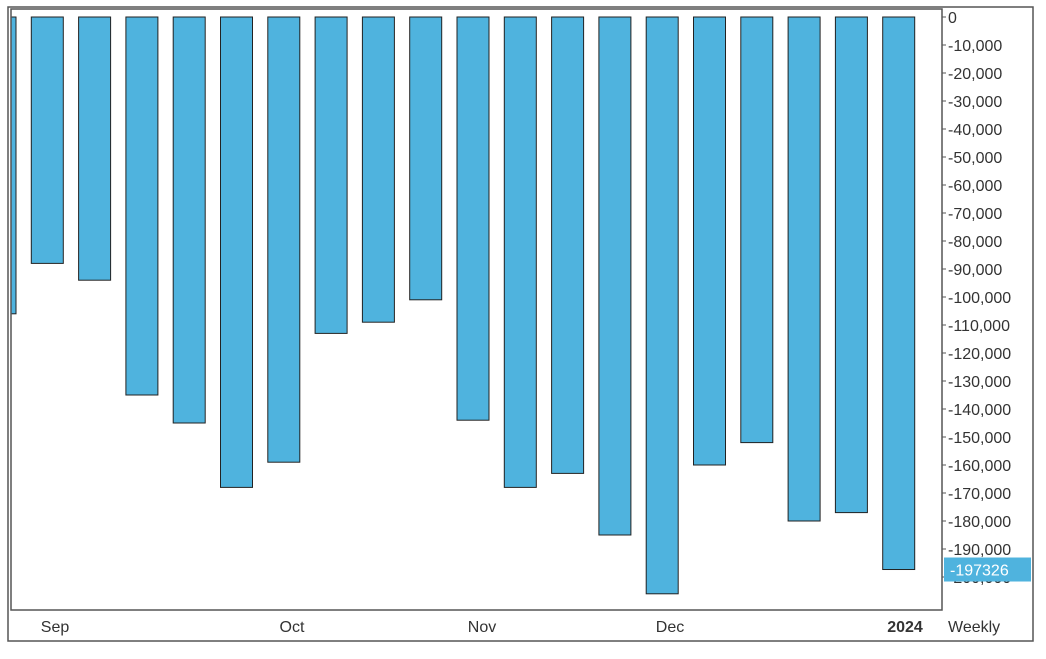 The width and height of the screenshot is (1046, 659). I want to click on y-tick-label: -130,000, so click(979, 382).